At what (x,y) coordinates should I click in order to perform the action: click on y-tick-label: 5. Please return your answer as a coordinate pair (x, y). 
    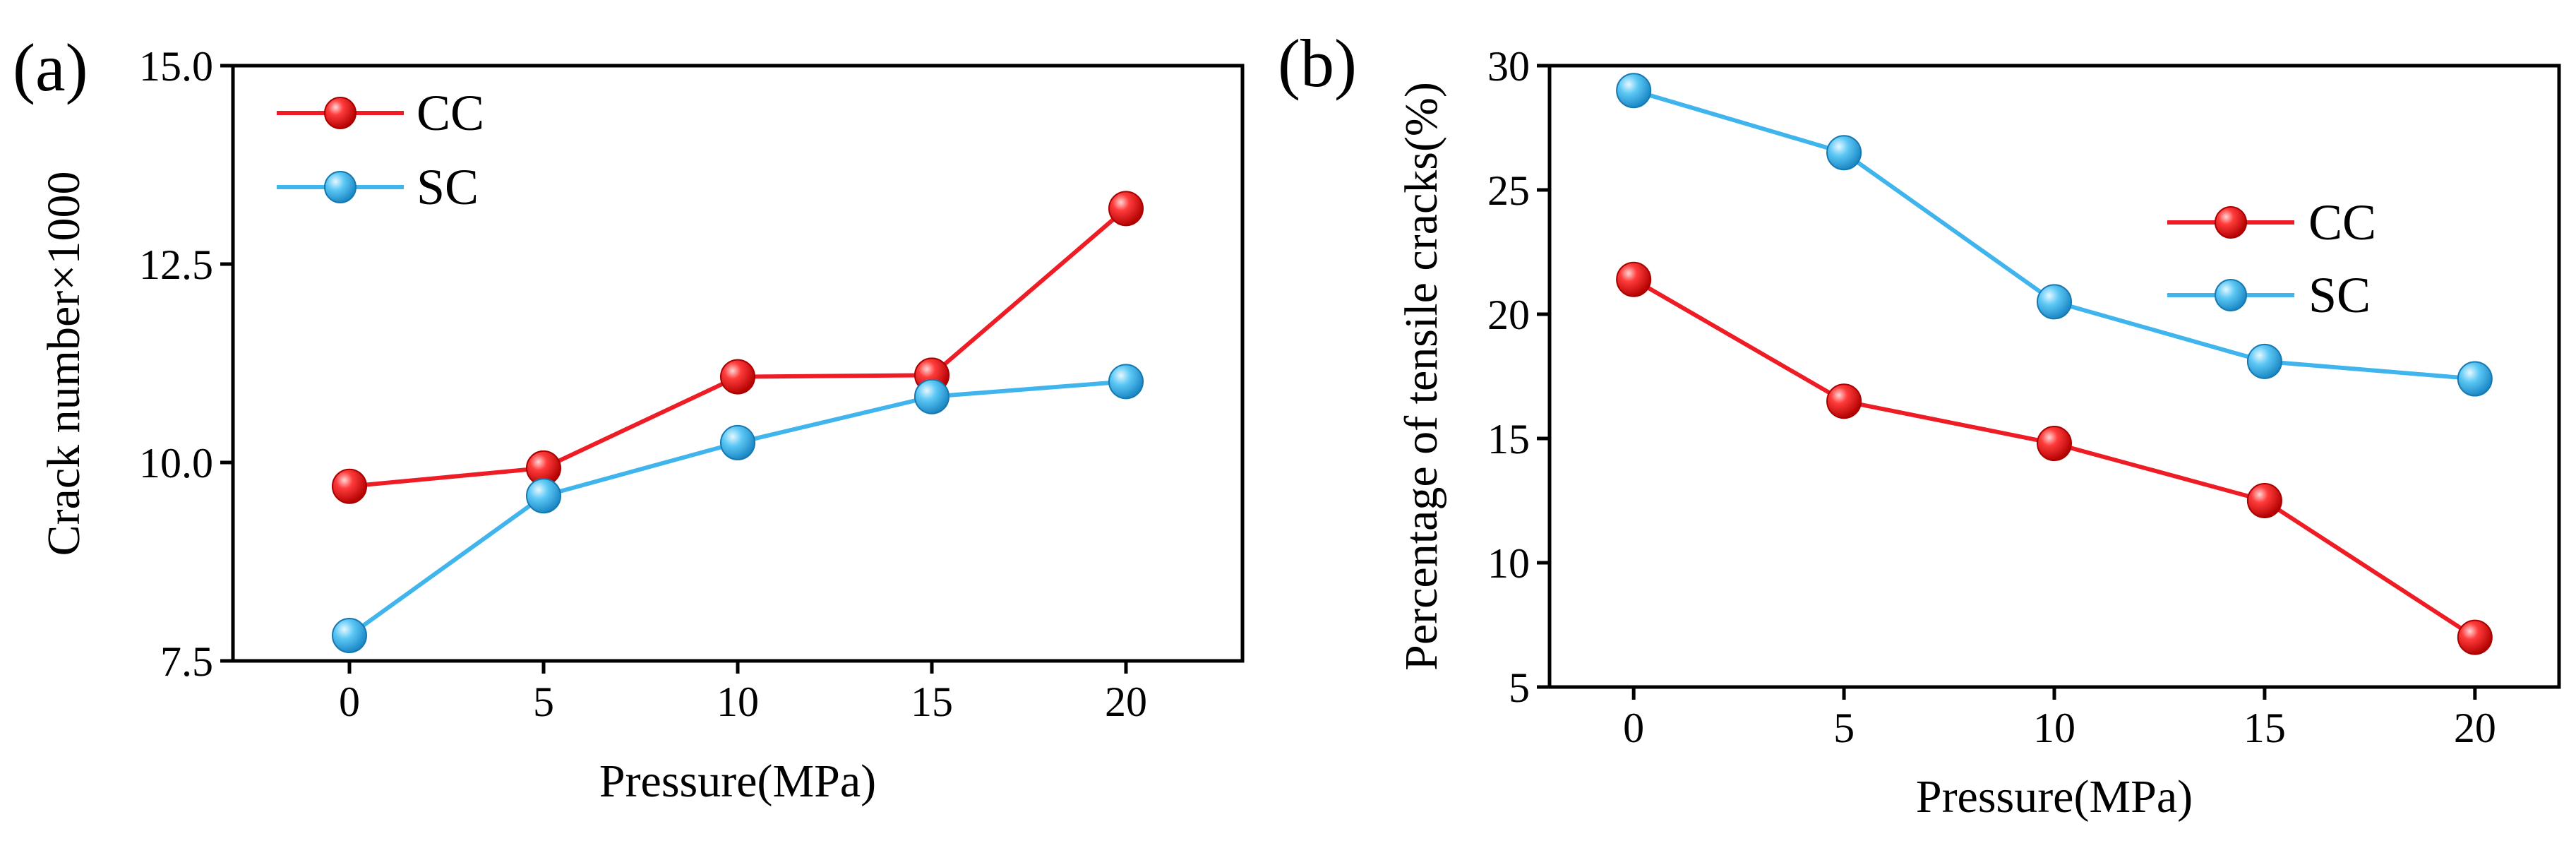
    Looking at the image, I should click on (1519, 687).